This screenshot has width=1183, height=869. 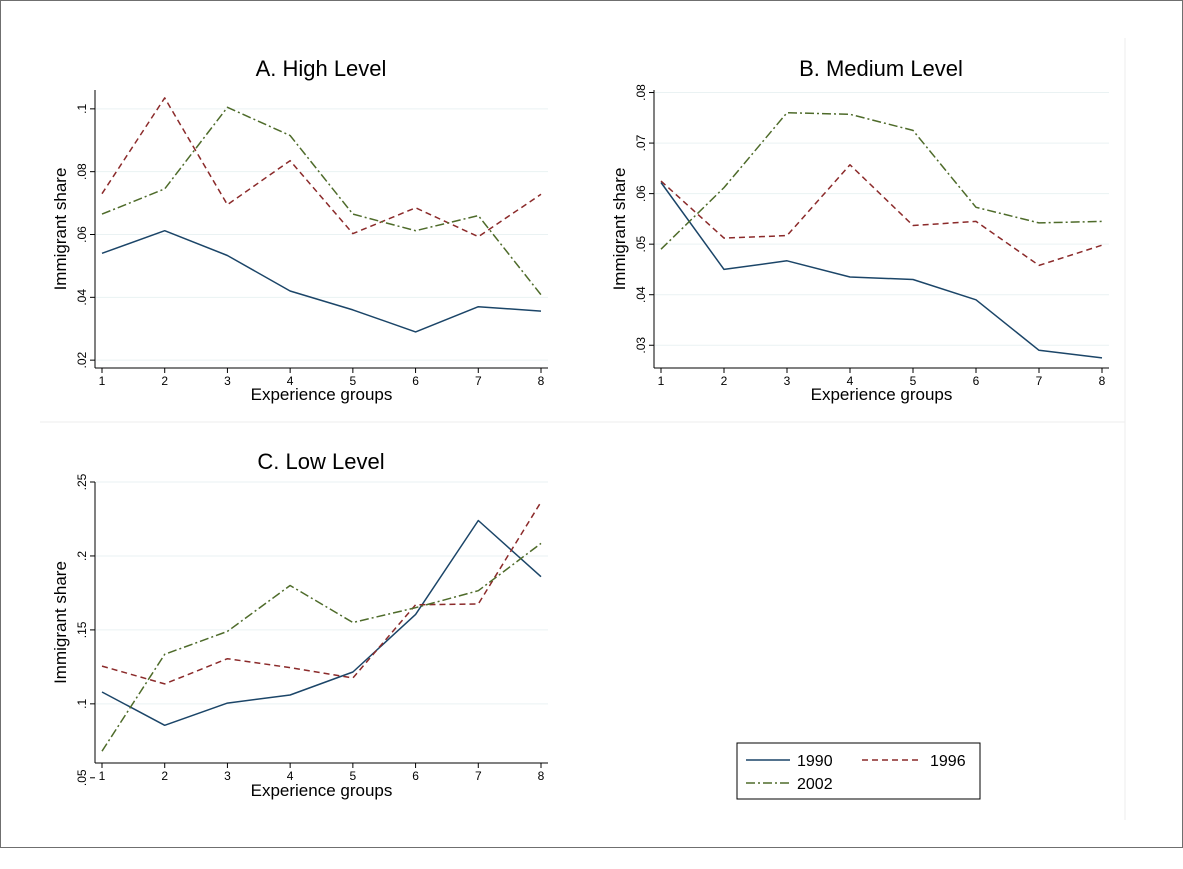 What do you see at coordinates (641, 345) in the screenshot?
I see `y-tick-label: .03` at bounding box center [641, 345].